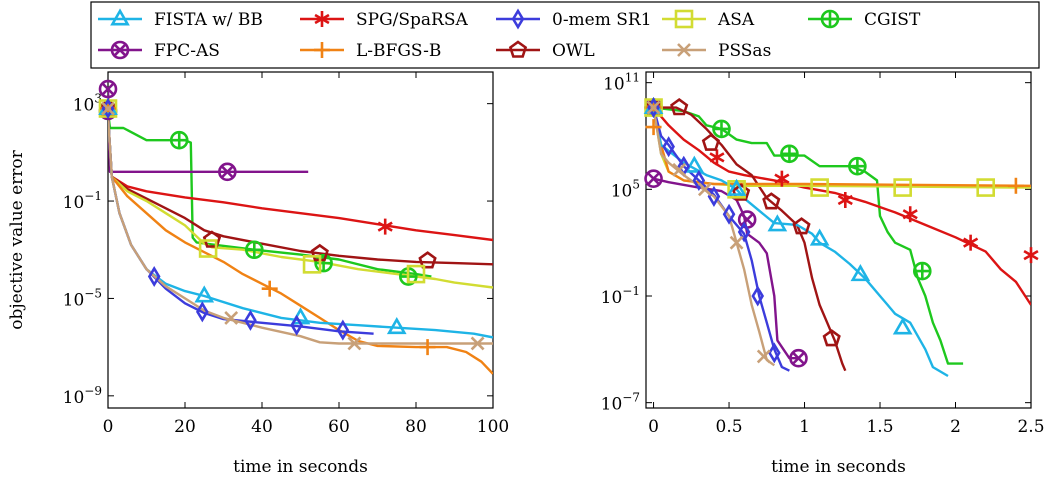  I want to click on series-line-fpc-as, so click(208, 130).